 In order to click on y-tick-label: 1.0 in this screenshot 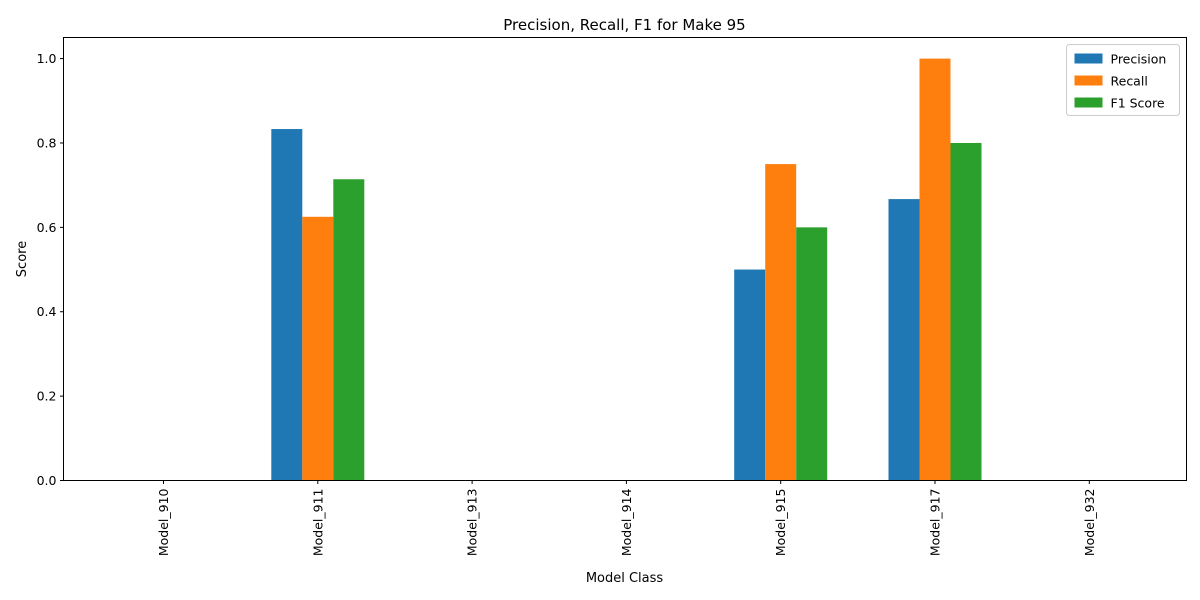, I will do `click(47, 58)`.